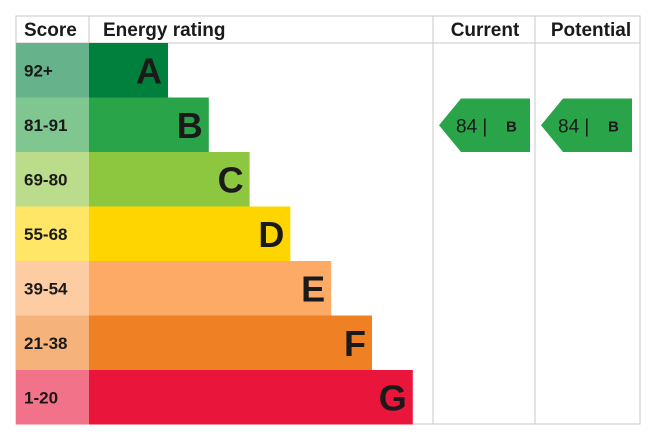  I want to click on potential-rating-arrow: 84 | B, so click(586, 125).